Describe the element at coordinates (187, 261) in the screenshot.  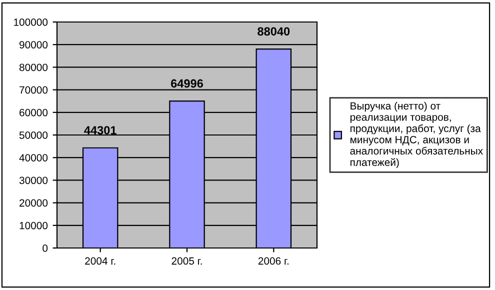
I see `x-tick-label: 2005 г.` at that location.